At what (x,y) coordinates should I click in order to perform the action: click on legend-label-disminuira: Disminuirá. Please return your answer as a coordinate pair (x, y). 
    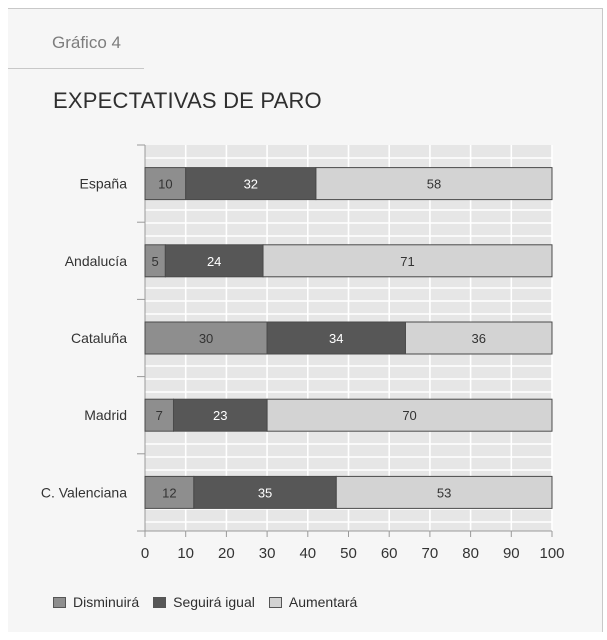
    Looking at the image, I should click on (106, 602).